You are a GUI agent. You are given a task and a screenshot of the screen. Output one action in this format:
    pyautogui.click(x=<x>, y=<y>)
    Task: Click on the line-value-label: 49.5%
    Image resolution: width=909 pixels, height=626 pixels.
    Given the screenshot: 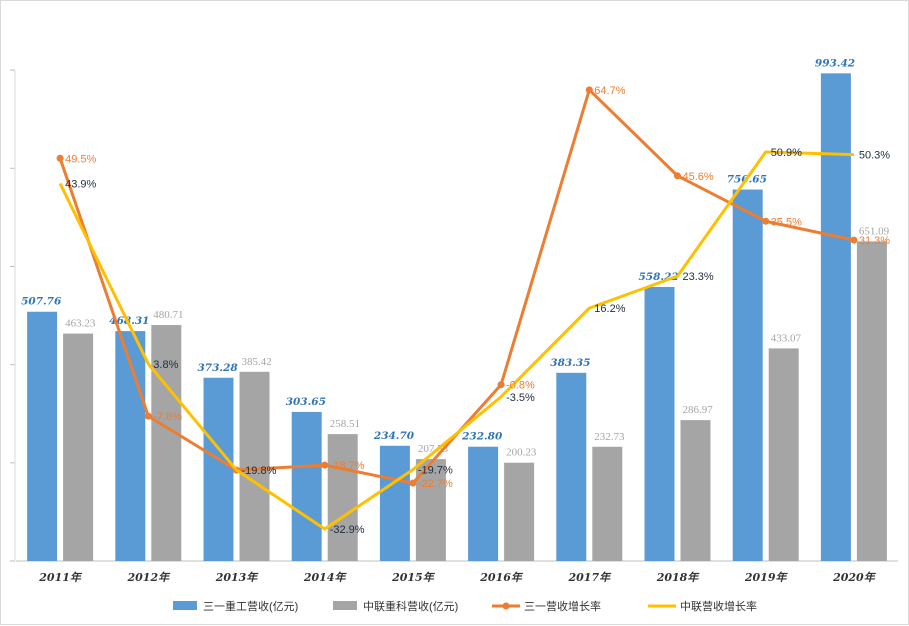 What is the action you would take?
    pyautogui.click(x=80, y=159)
    